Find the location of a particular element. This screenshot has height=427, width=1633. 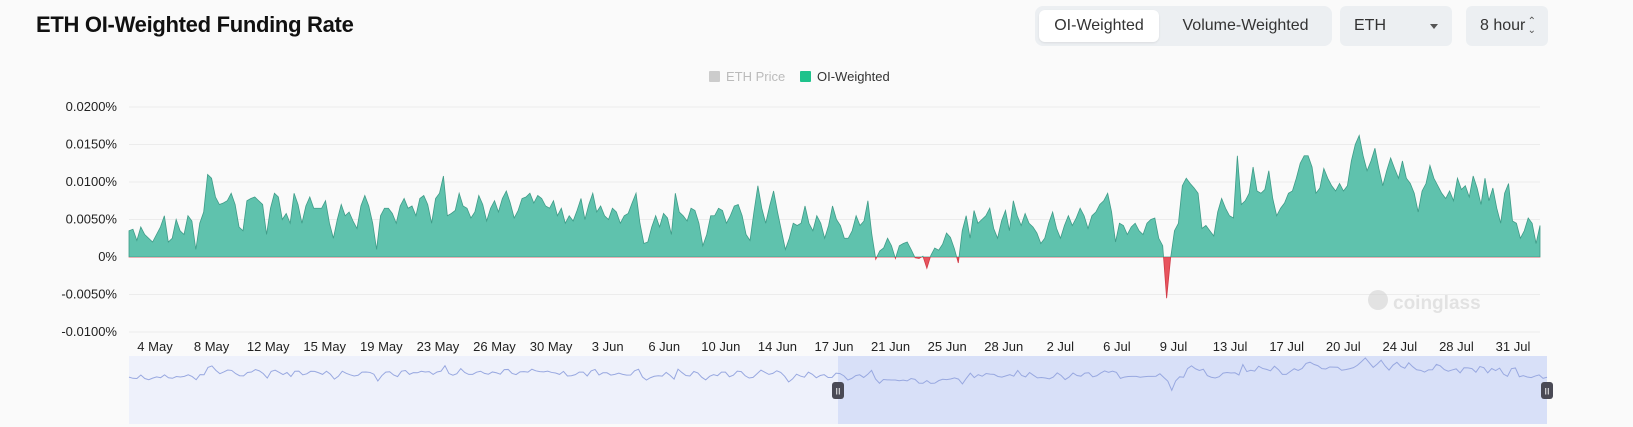

x-tick-label: 17 Jun is located at coordinates (833, 346).